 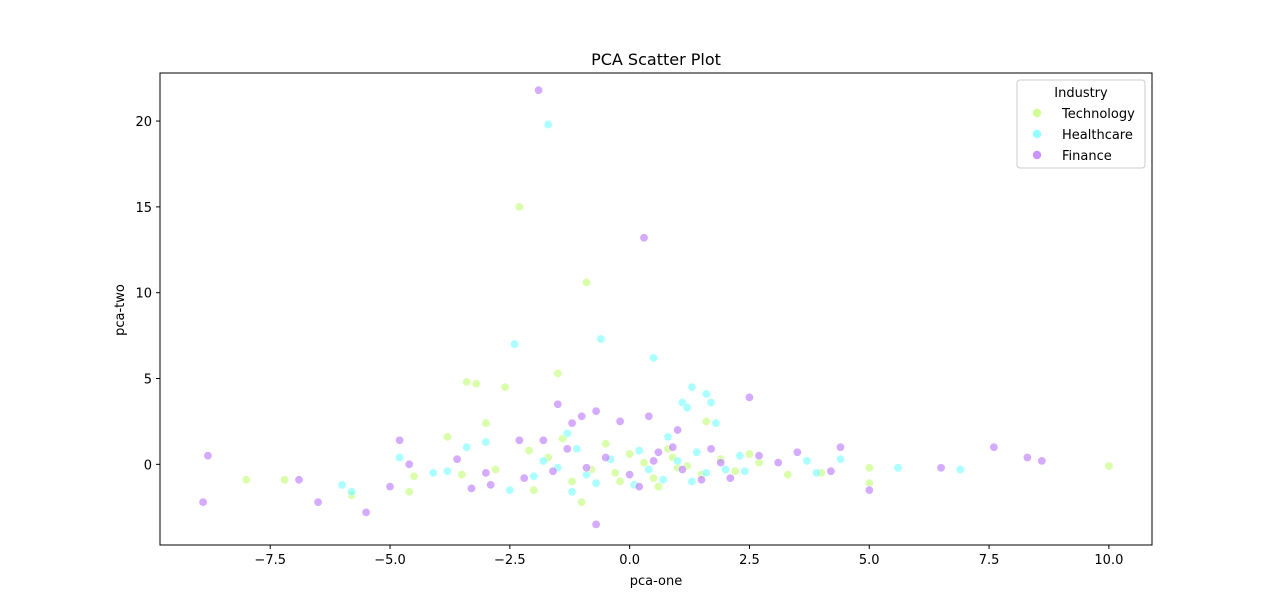 I want to click on y-tick-label: 15, so click(x=143, y=208).